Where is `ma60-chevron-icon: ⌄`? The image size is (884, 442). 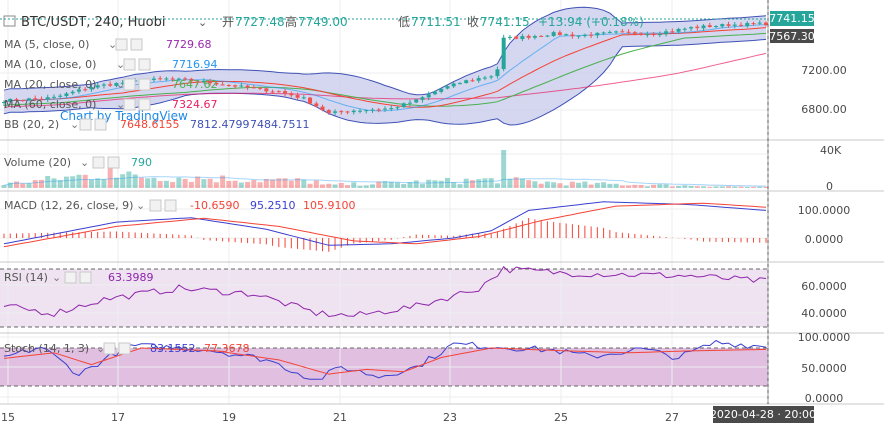 ma60-chevron-icon: ⌄ is located at coordinates (120, 104).